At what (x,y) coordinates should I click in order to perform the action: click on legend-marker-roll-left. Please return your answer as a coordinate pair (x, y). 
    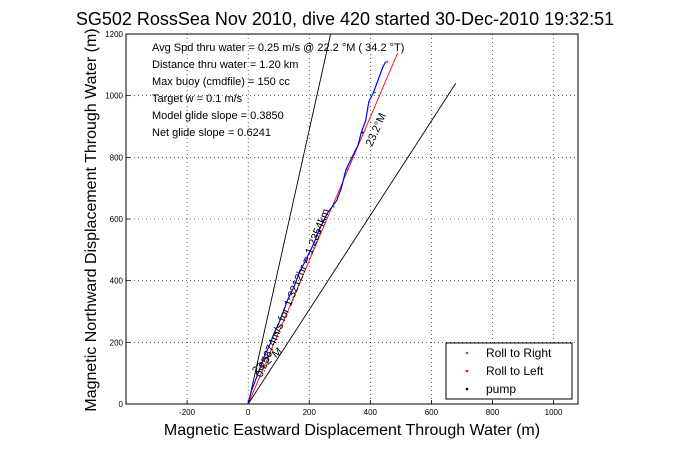
    Looking at the image, I should click on (467, 371).